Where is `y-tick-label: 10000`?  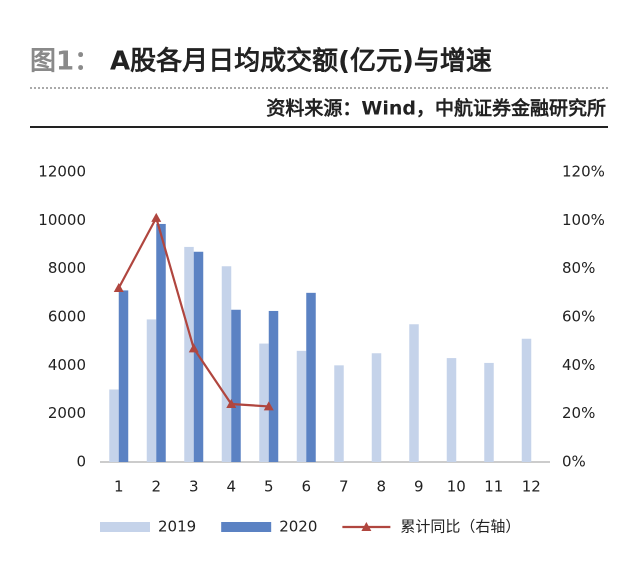
y-tick-label: 10000 is located at coordinates (62, 220).